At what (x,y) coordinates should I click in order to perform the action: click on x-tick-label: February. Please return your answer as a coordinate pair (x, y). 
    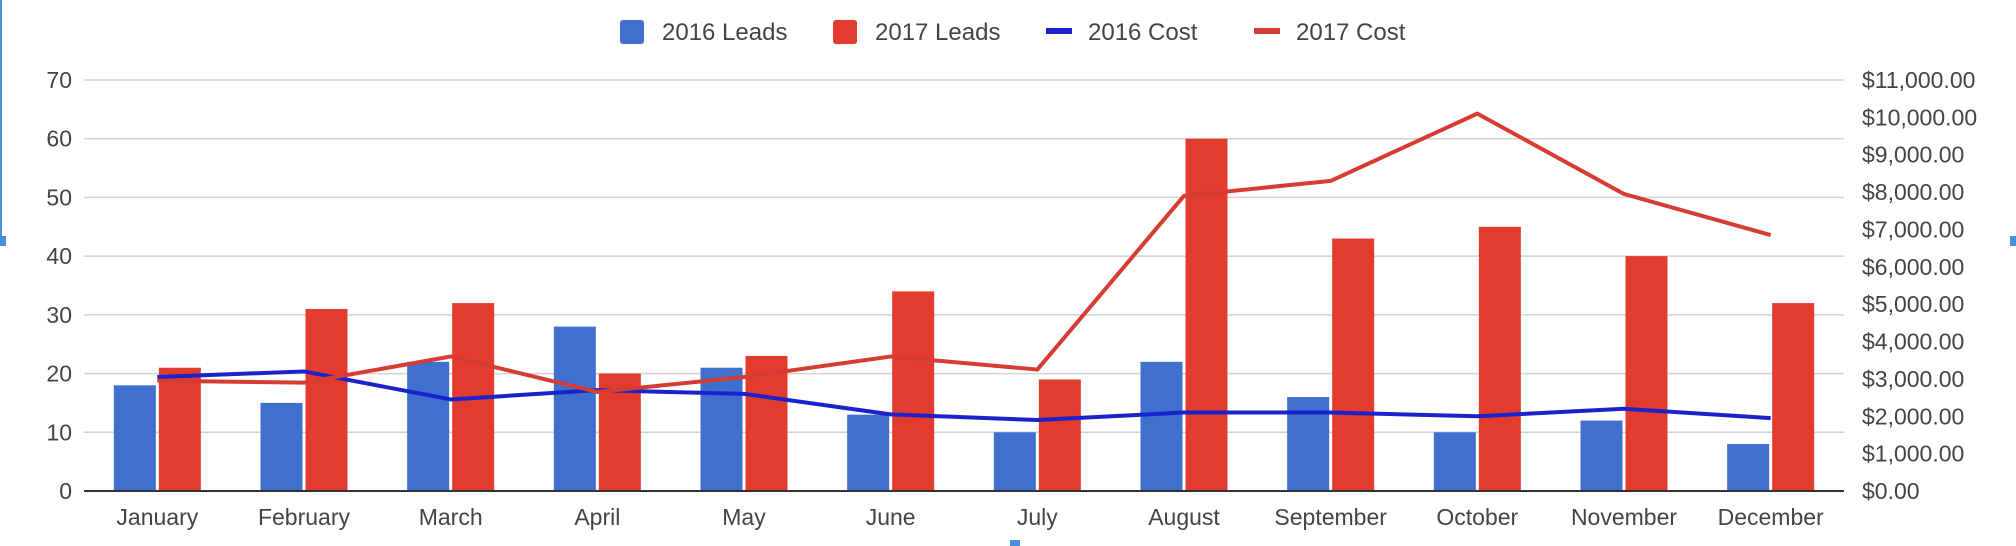
    Looking at the image, I should click on (304, 517).